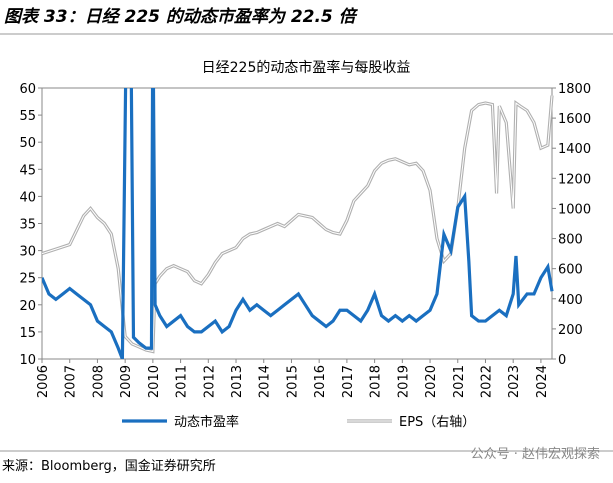  Describe the element at coordinates (27, 116) in the screenshot. I see `y-tick-label: 55` at that location.